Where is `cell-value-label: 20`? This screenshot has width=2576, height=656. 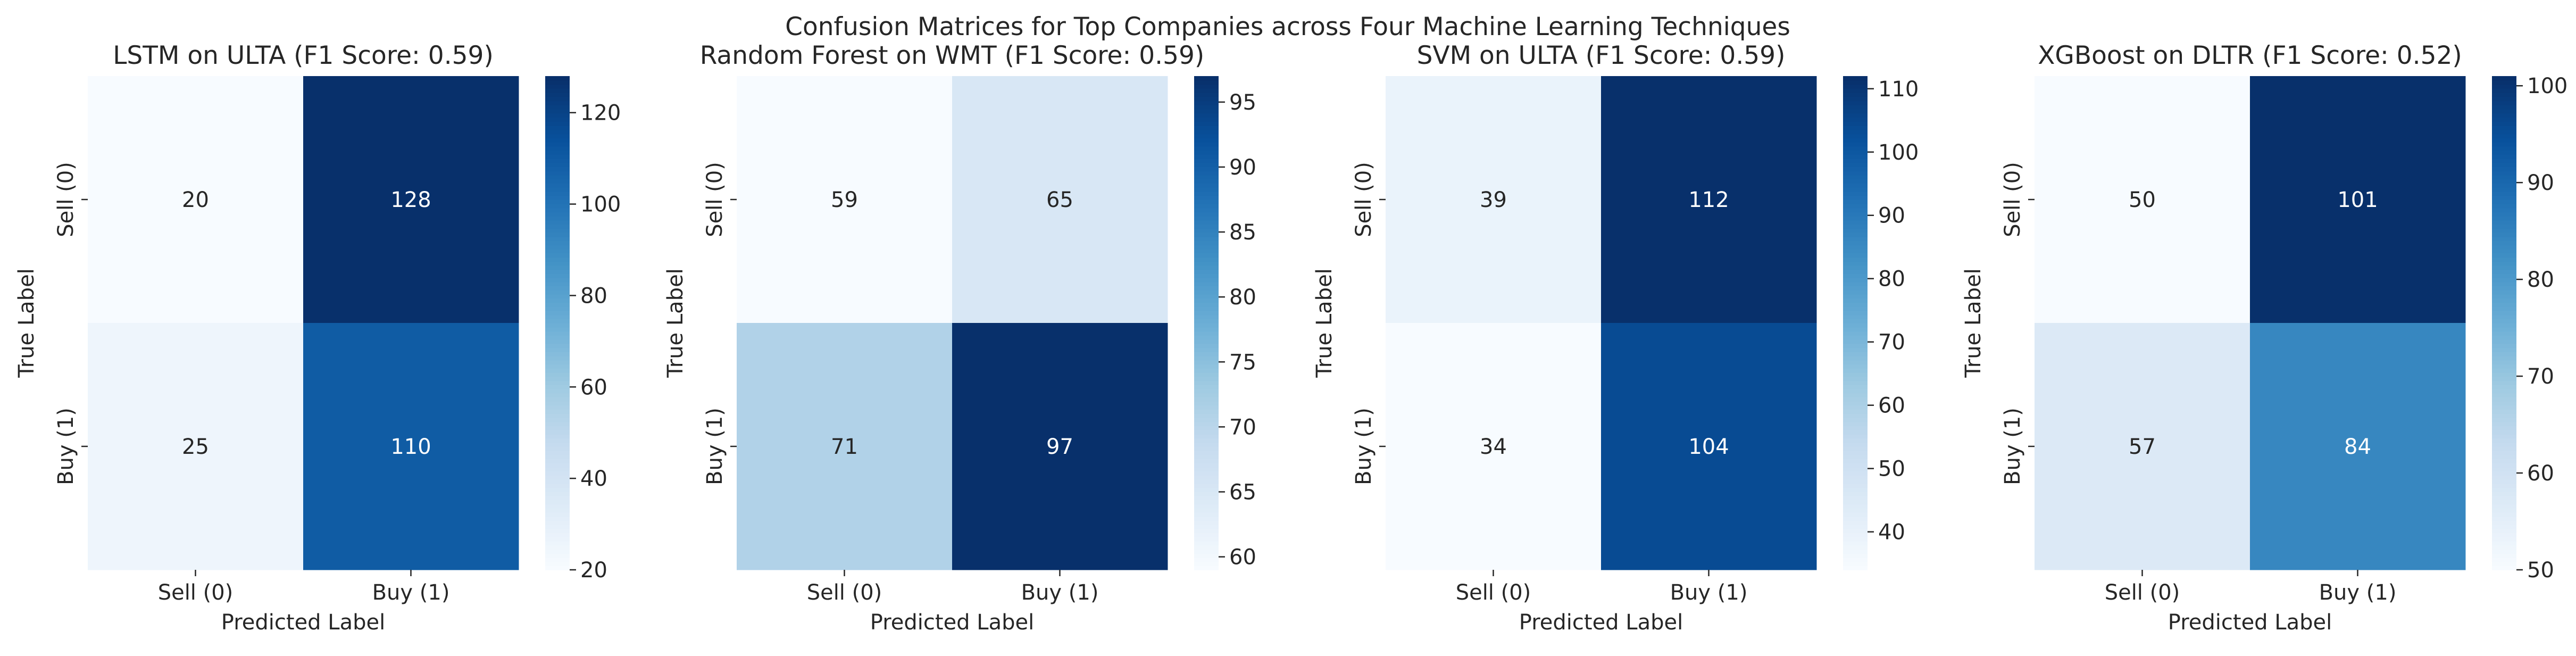 cell-value-label: 20 is located at coordinates (196, 200).